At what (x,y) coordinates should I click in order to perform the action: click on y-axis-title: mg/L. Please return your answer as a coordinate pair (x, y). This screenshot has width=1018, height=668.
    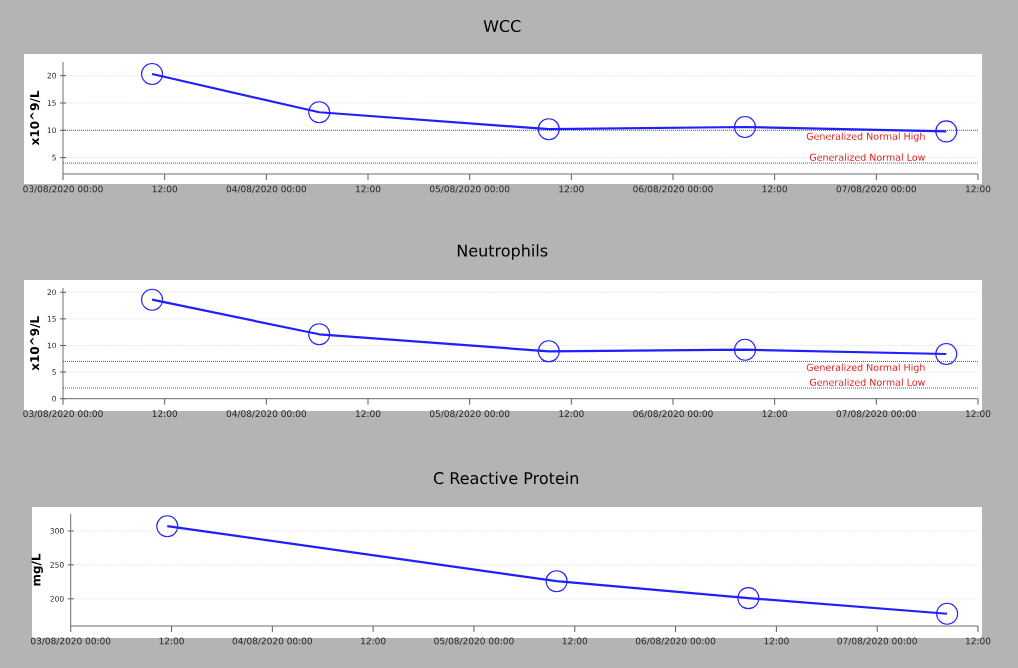
    Looking at the image, I should click on (37, 569).